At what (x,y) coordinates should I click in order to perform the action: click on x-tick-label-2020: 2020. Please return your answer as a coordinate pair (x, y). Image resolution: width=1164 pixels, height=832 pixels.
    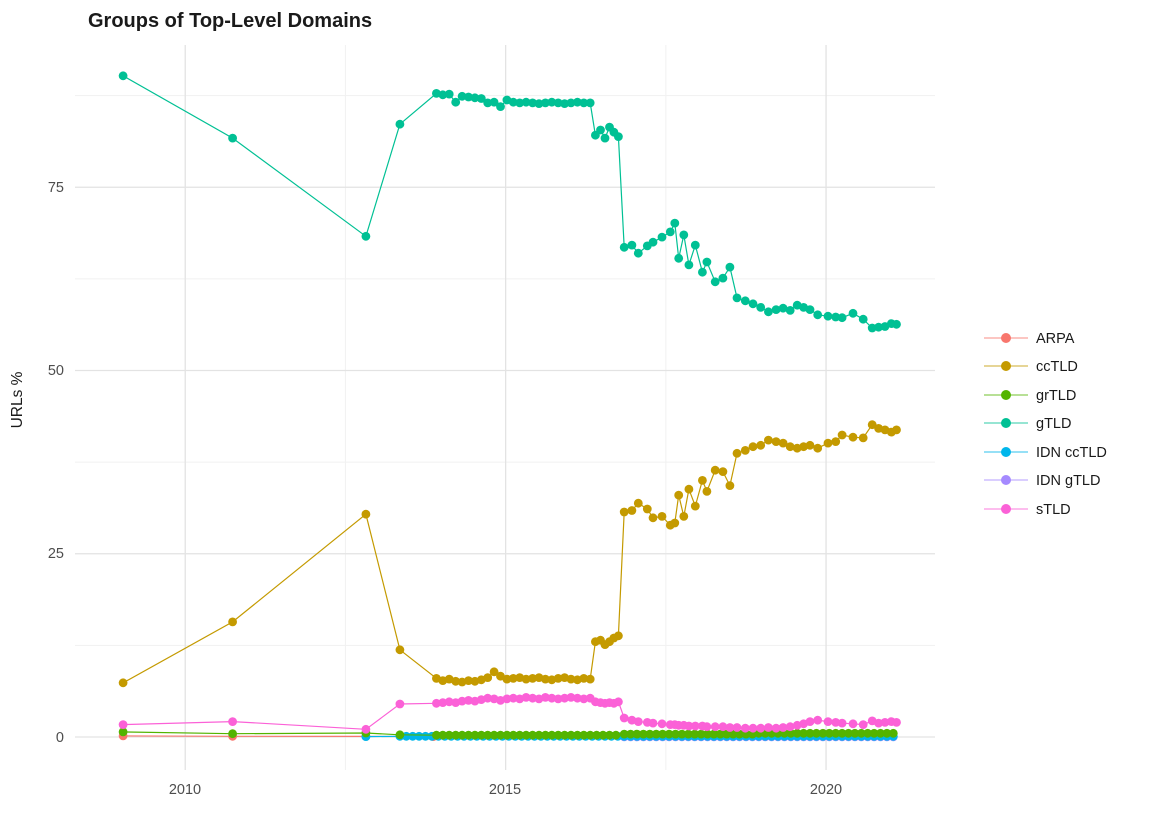
    Looking at the image, I should click on (826, 790).